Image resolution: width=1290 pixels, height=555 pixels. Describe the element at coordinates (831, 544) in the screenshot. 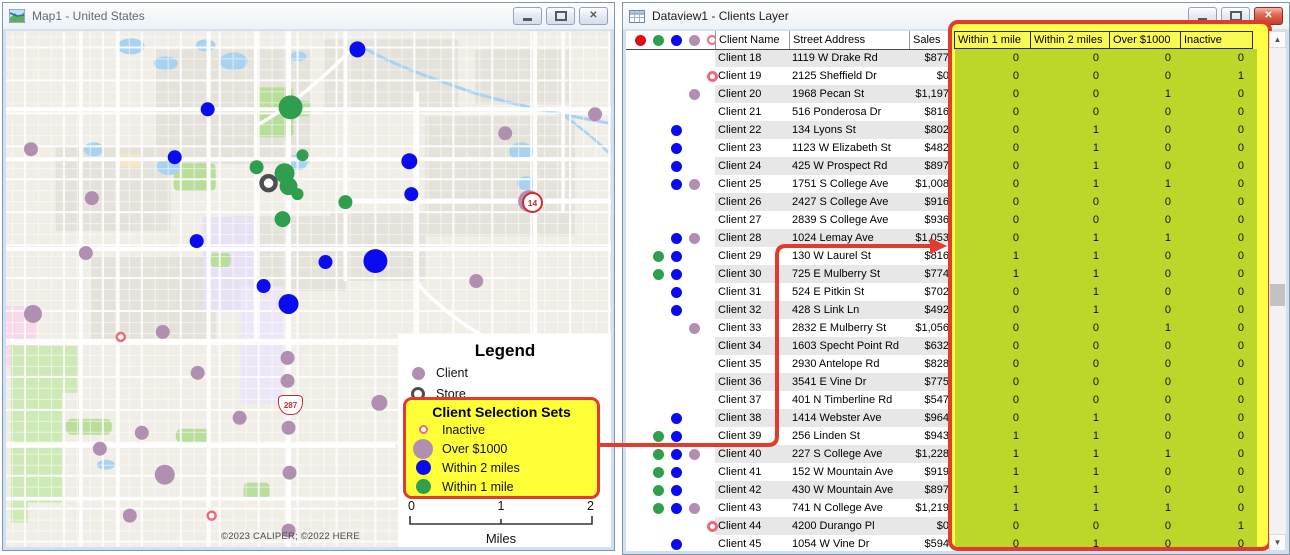

I see `cell-address: 1054 W Vine Dr` at that location.